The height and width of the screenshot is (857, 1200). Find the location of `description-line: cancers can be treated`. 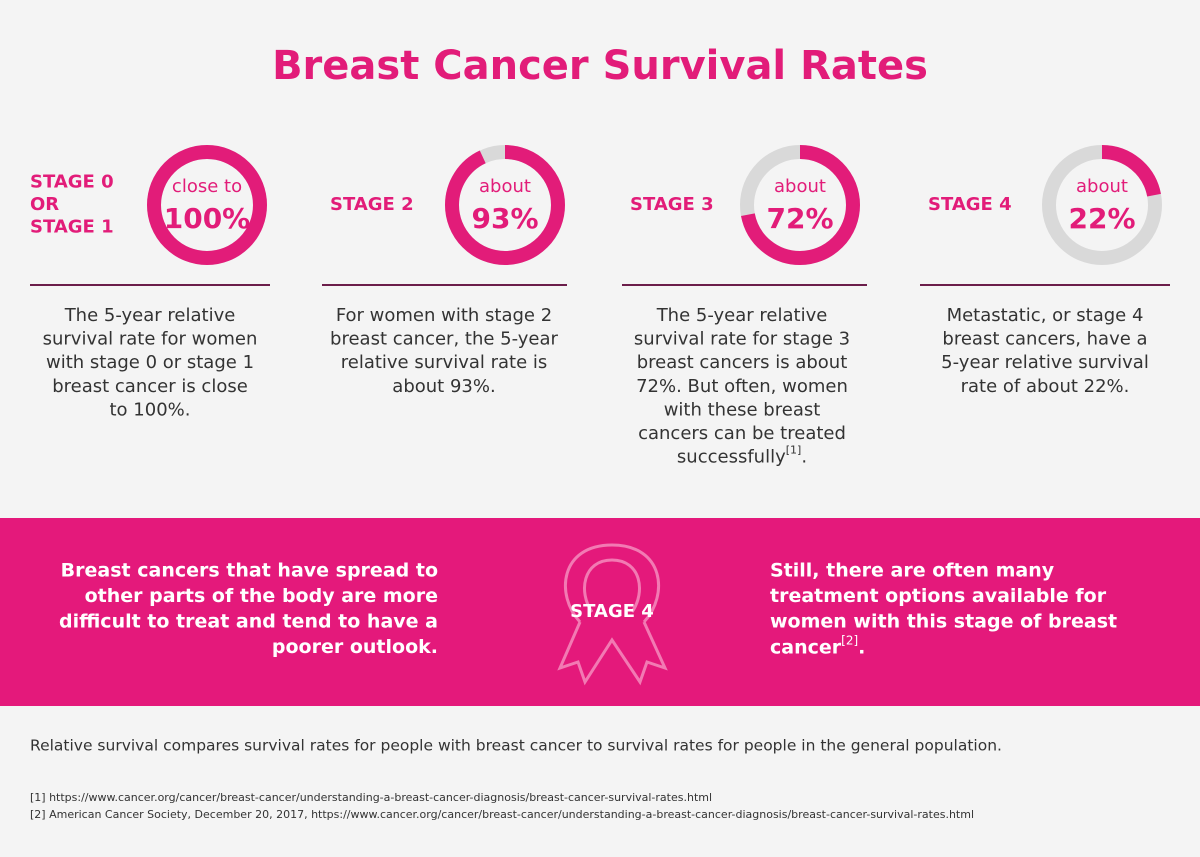

description-line: cancers can be treated is located at coordinates (742, 433).